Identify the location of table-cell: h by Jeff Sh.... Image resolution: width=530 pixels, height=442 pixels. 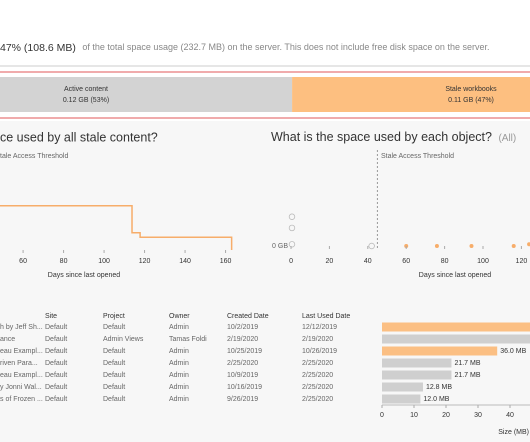
(21, 327).